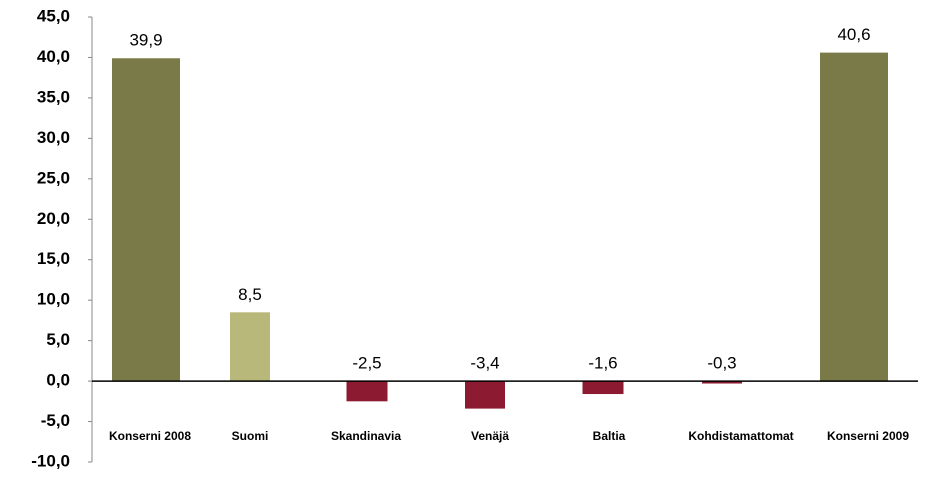 This screenshot has height=477, width=926. I want to click on value-label: -0,3, so click(721, 363).